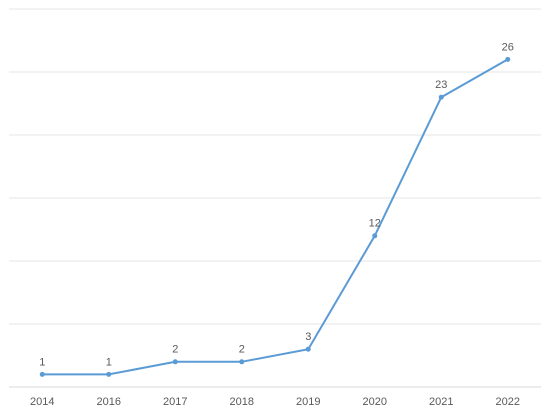 This screenshot has width=550, height=417. Describe the element at coordinates (508, 47) in the screenshot. I see `data-label: 26` at that location.